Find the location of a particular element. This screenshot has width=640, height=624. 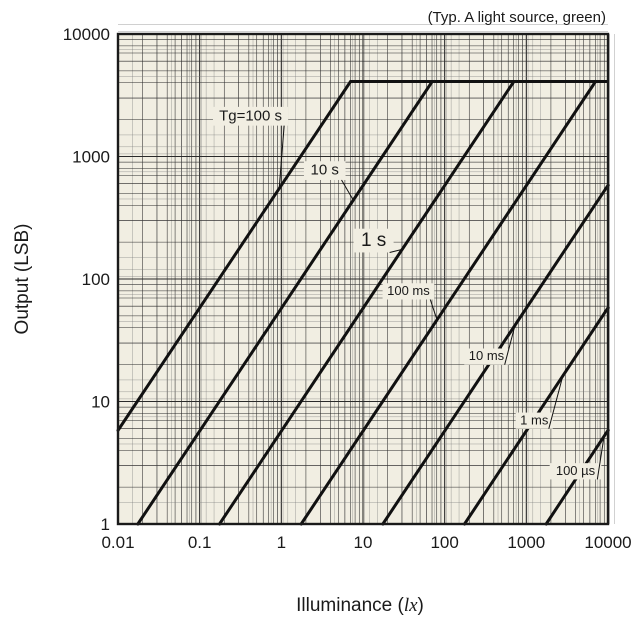

y-axis-title: Output (LSB) is located at coordinates (22, 279).